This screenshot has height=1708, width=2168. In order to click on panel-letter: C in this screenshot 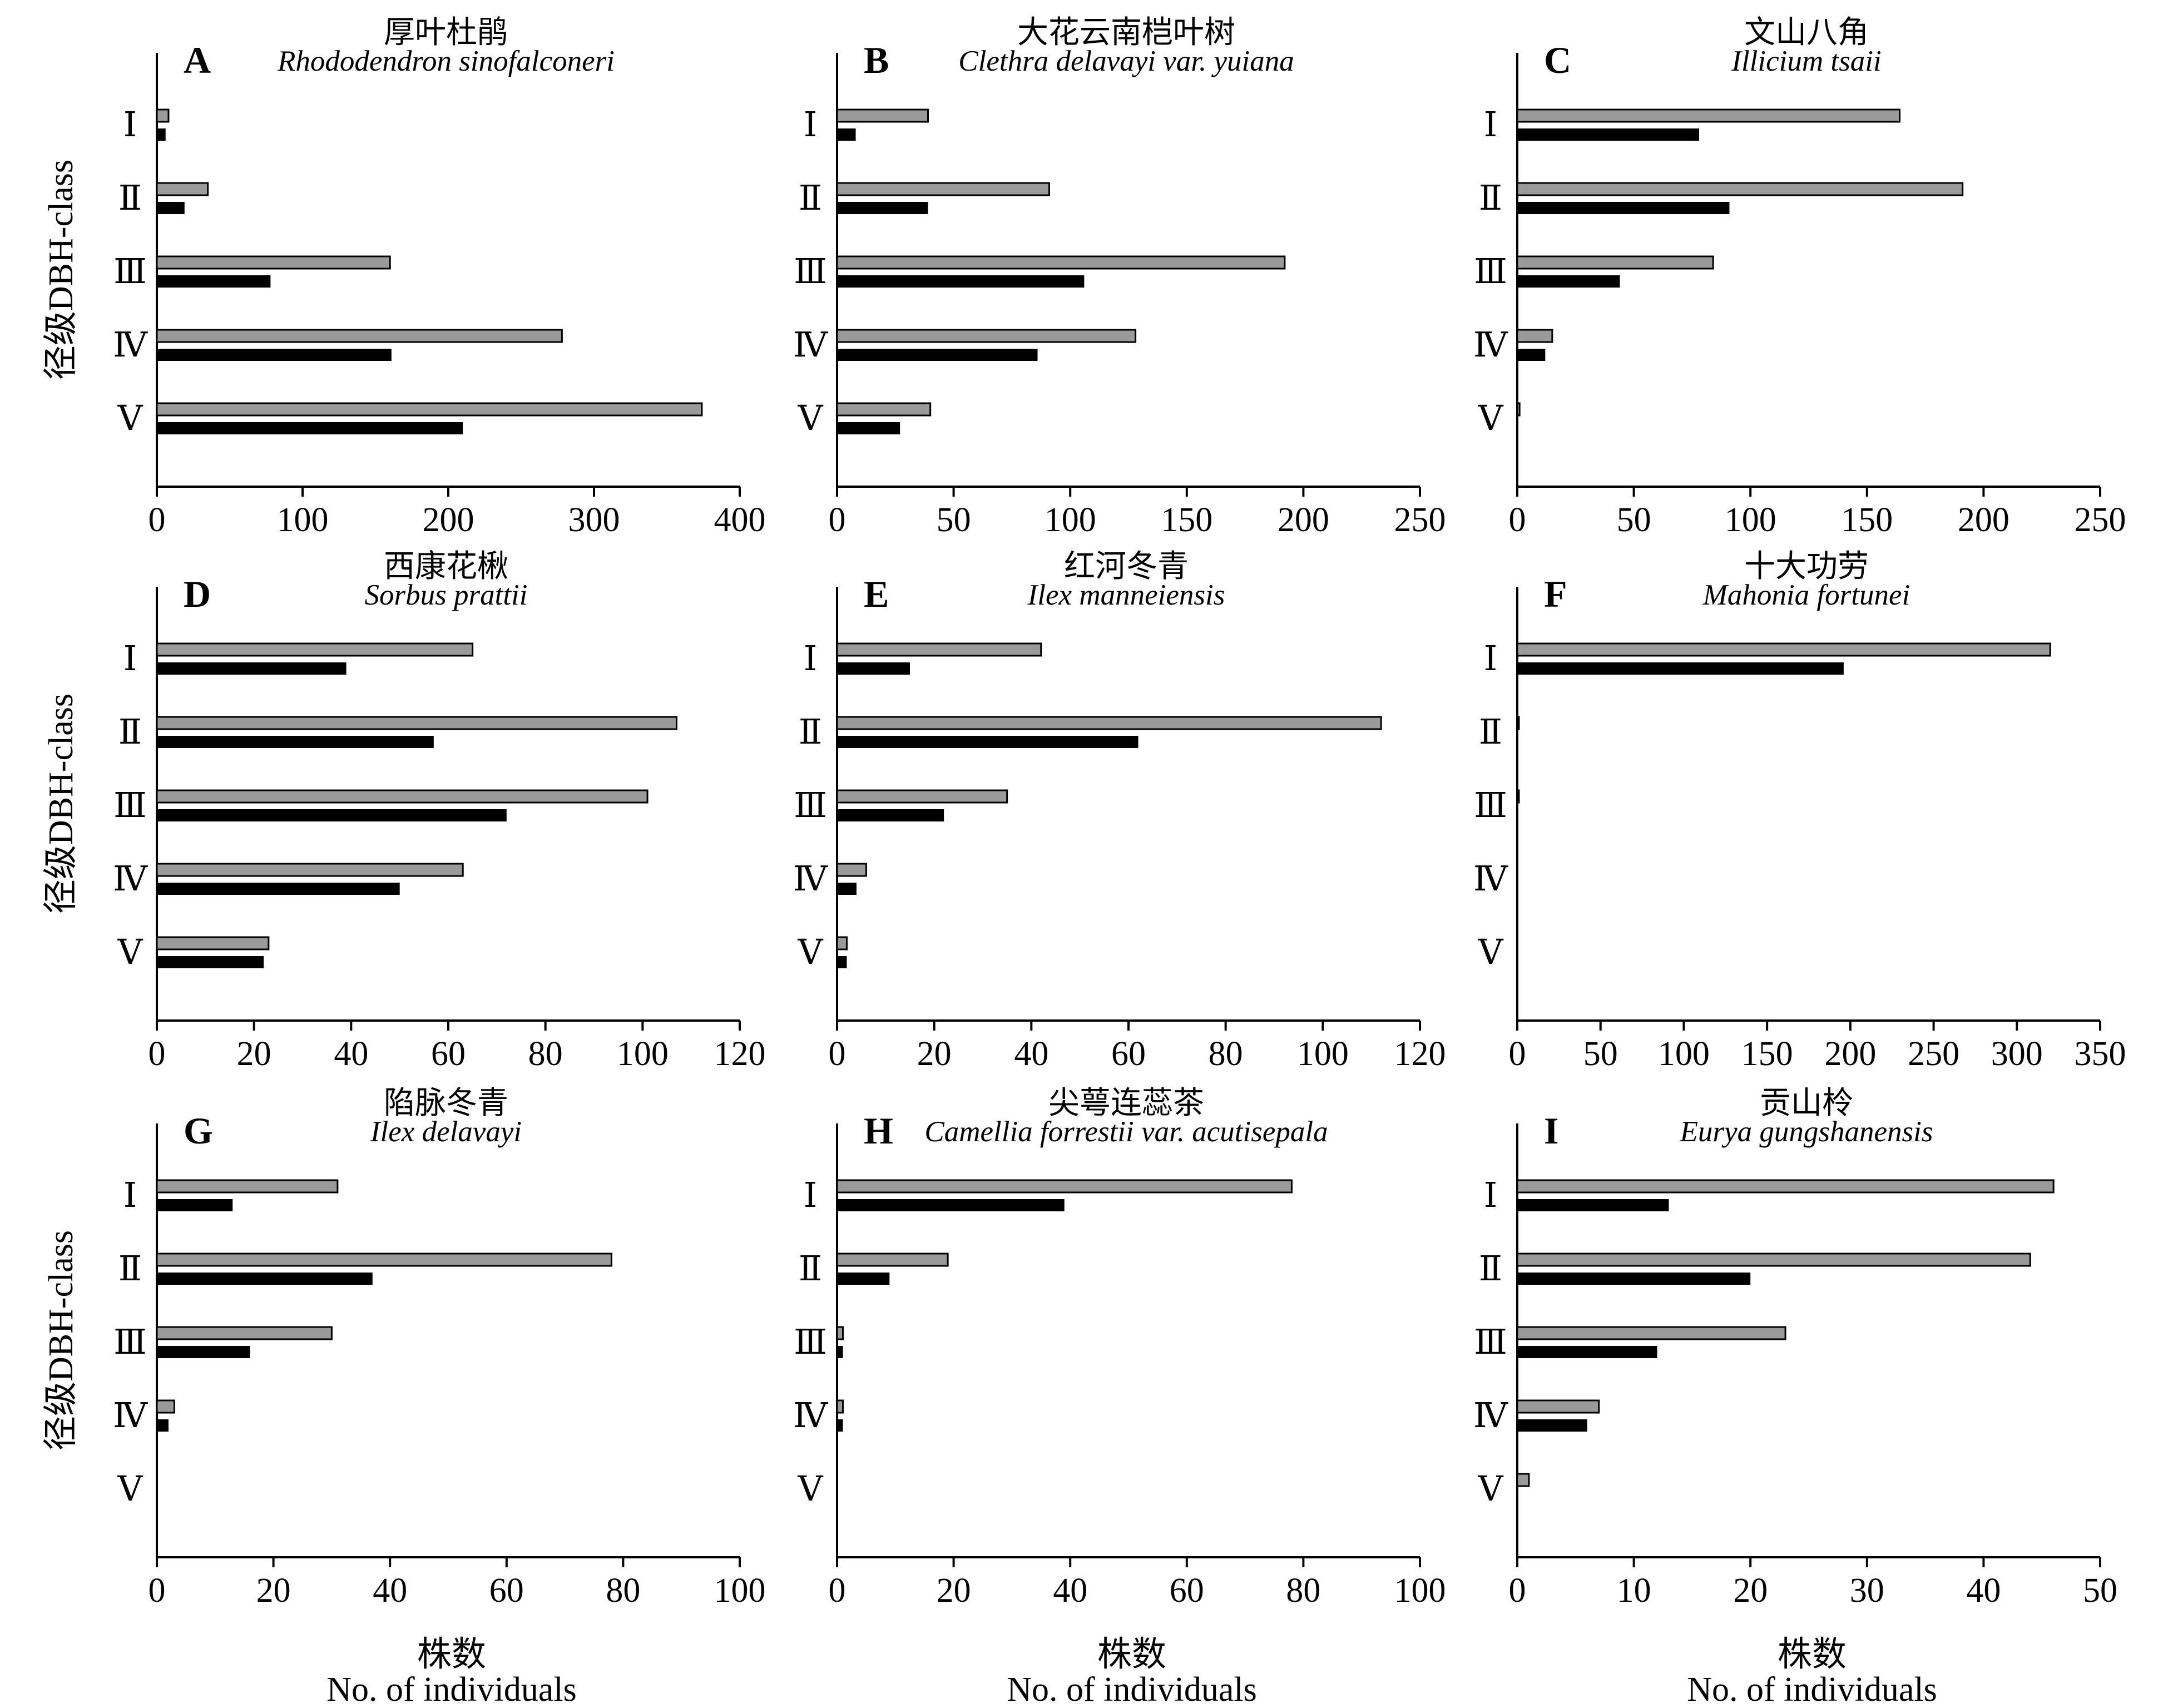, I will do `click(1558, 60)`.